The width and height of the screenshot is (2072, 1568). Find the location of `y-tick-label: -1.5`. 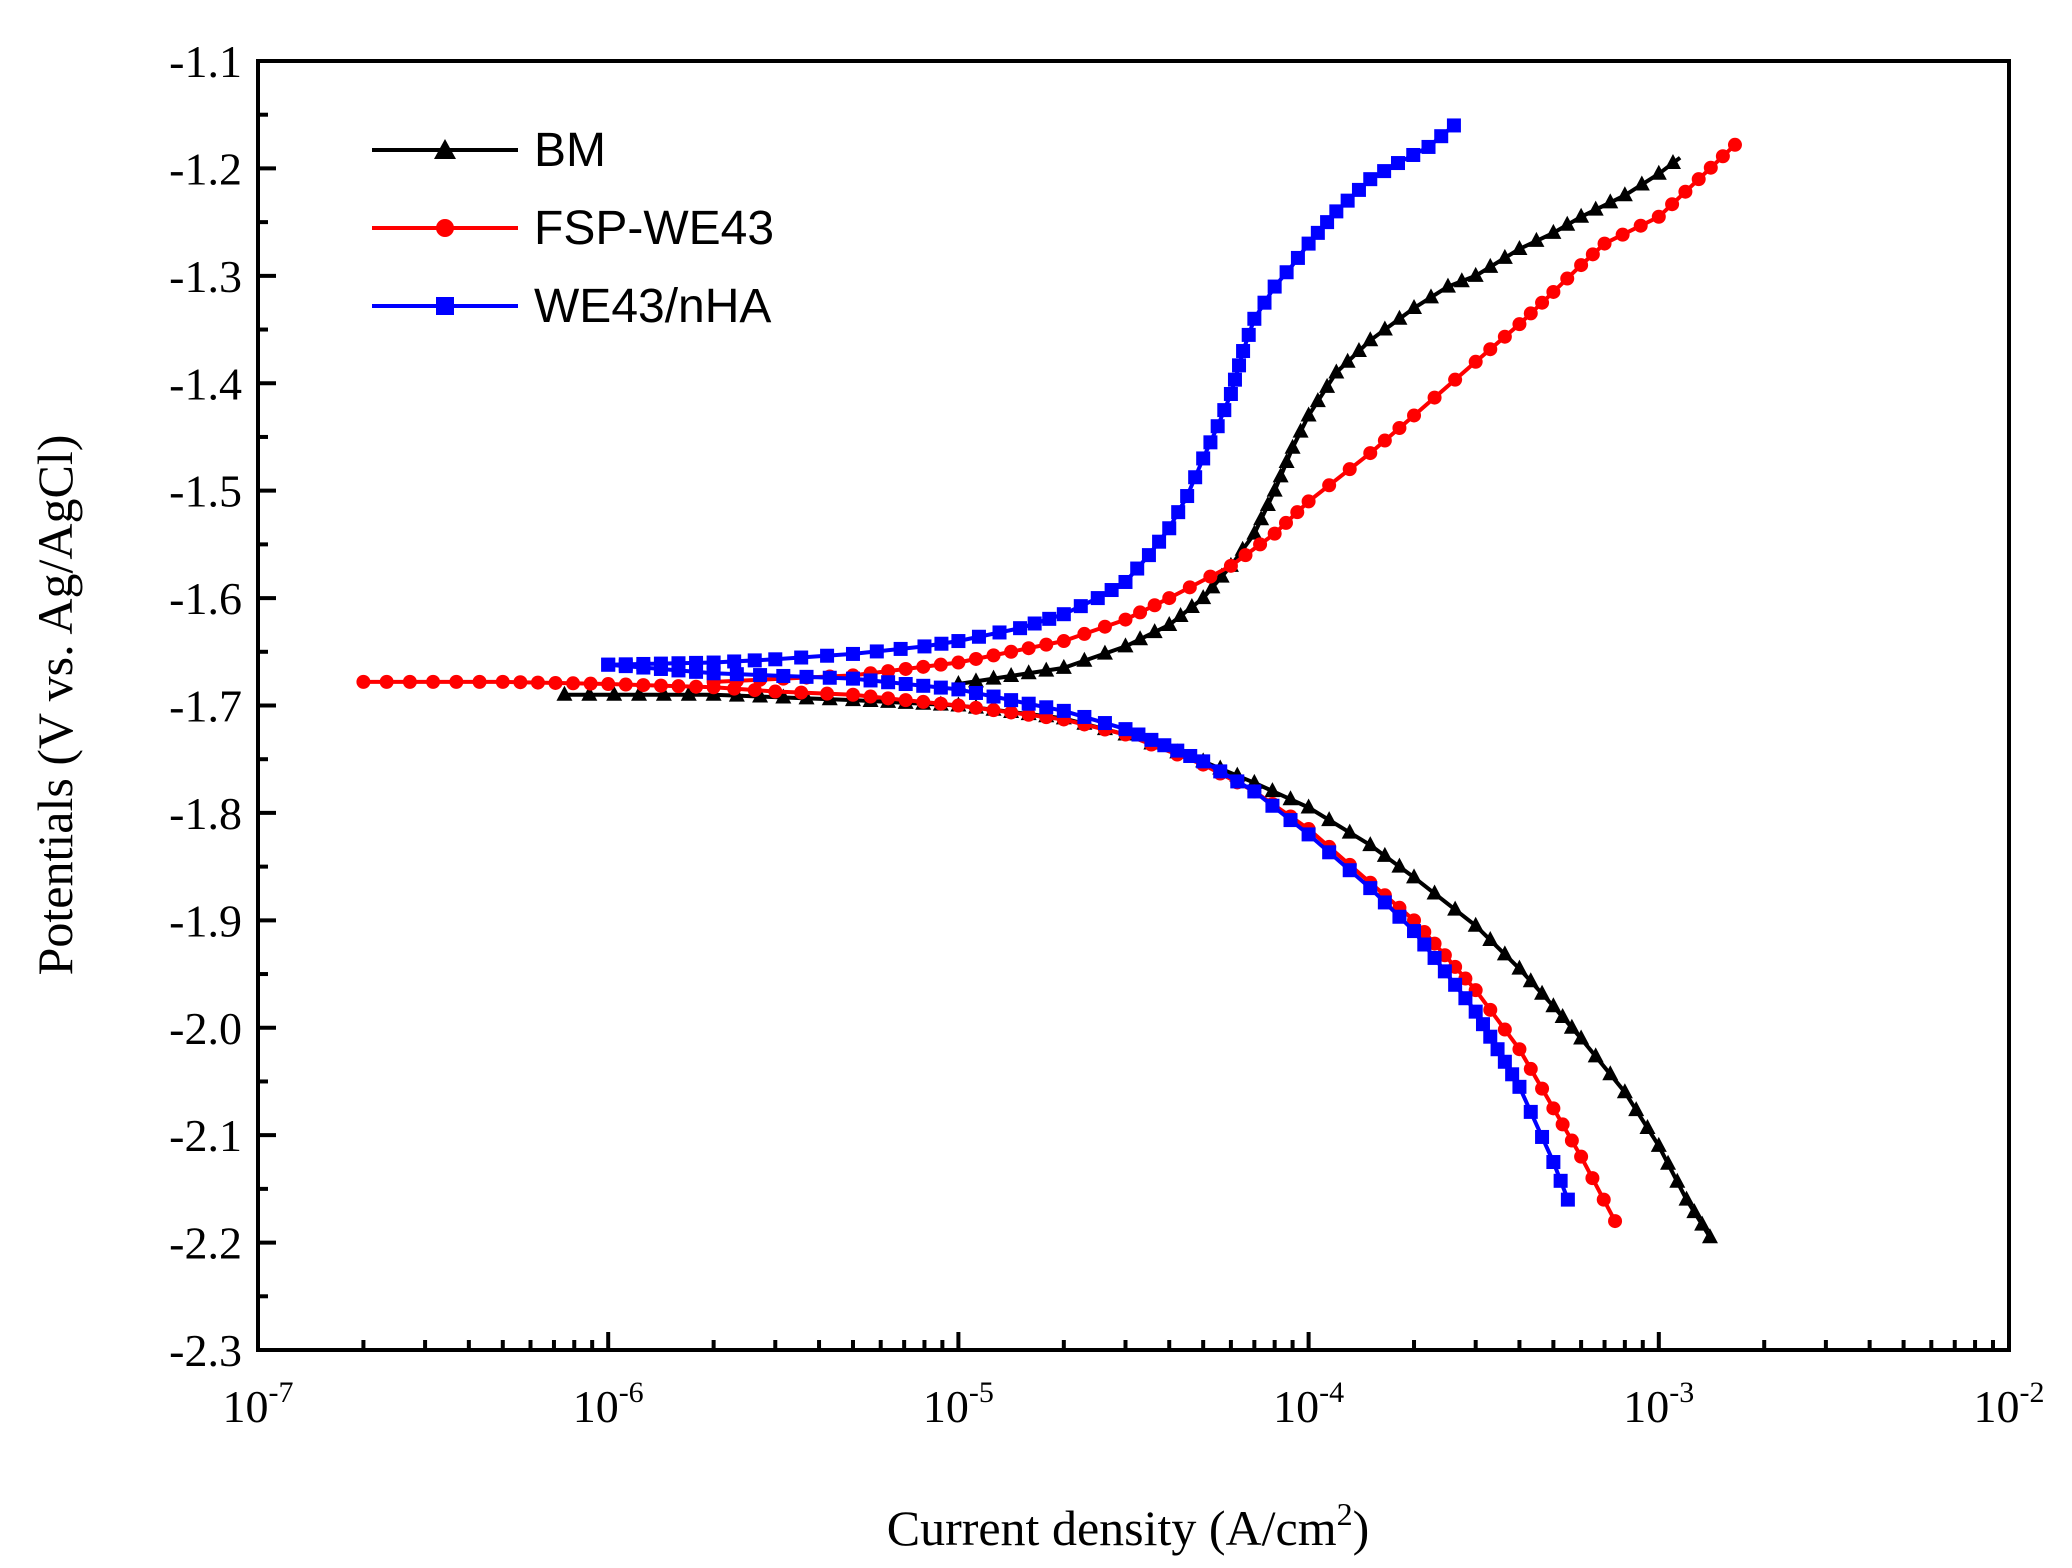

y-tick-label: -1.5 is located at coordinates (205, 491).